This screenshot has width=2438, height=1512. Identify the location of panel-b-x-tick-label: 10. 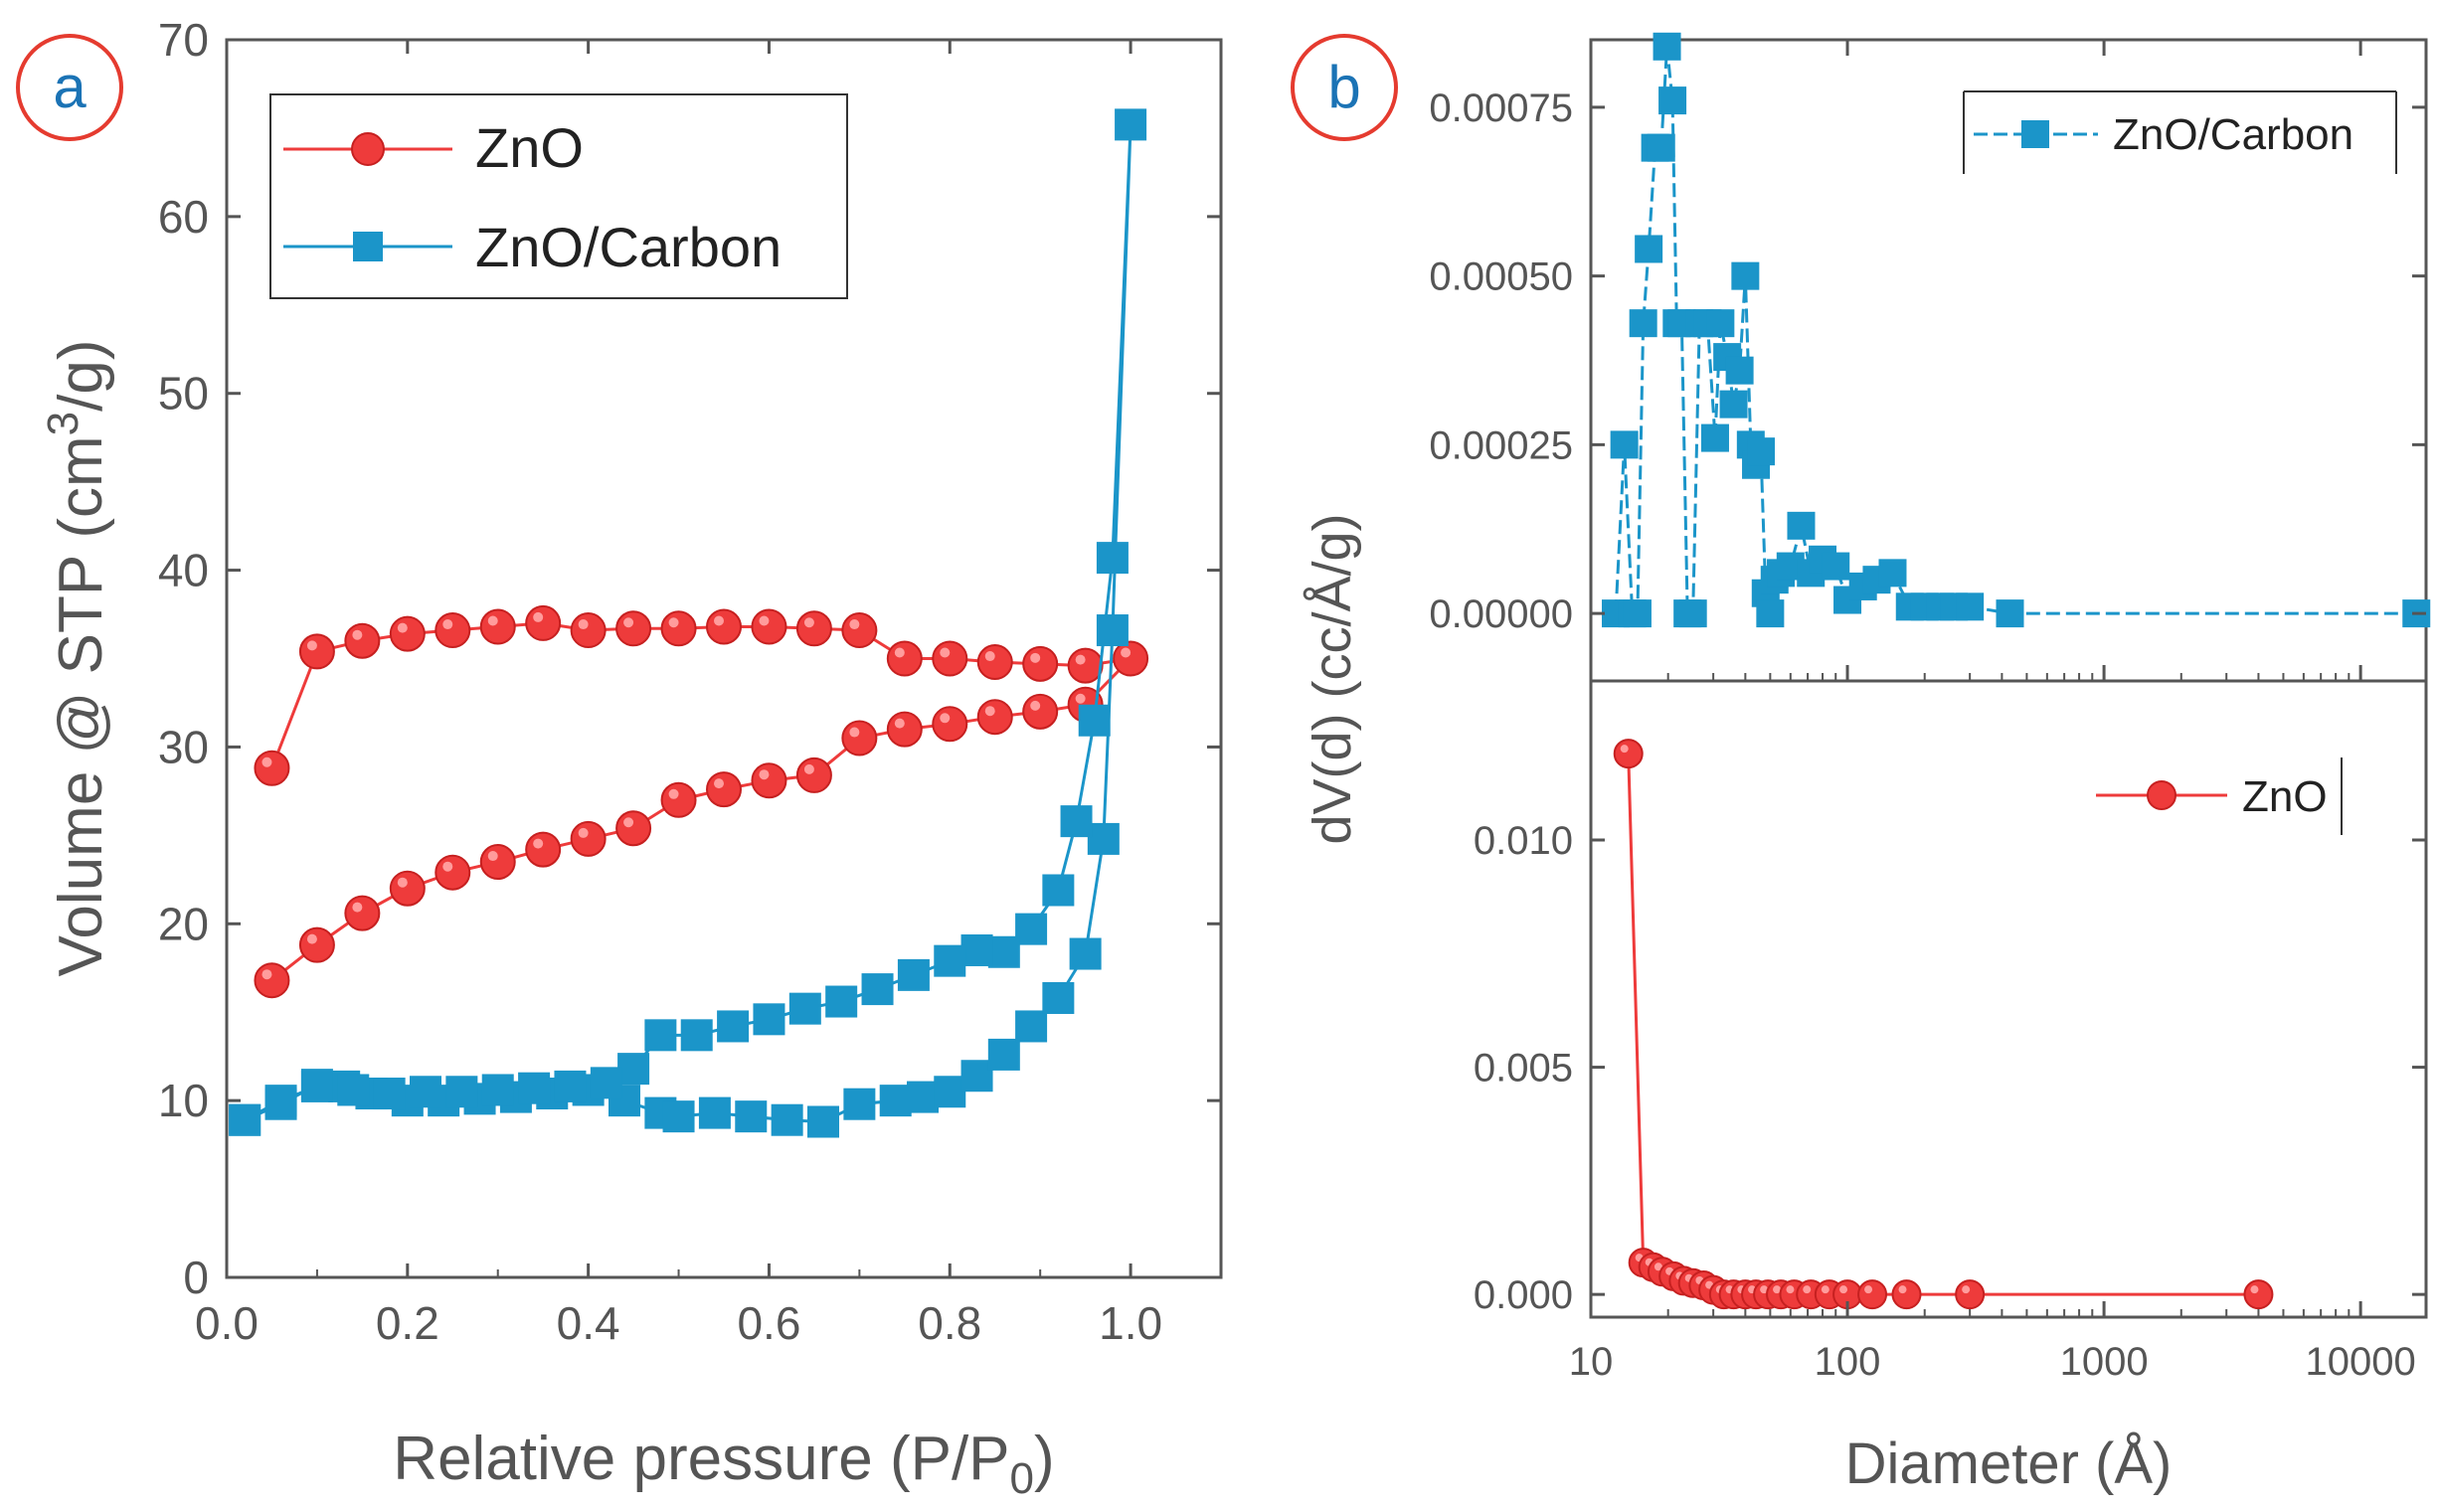
(1591, 1362).